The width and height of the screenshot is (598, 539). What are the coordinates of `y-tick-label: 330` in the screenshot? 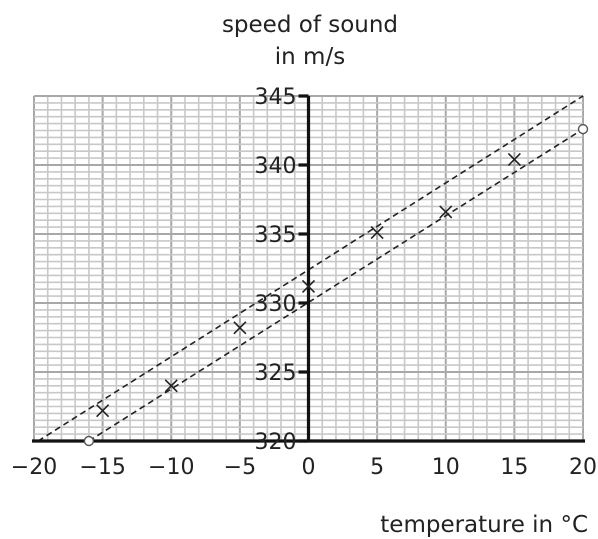 It's located at (276, 304).